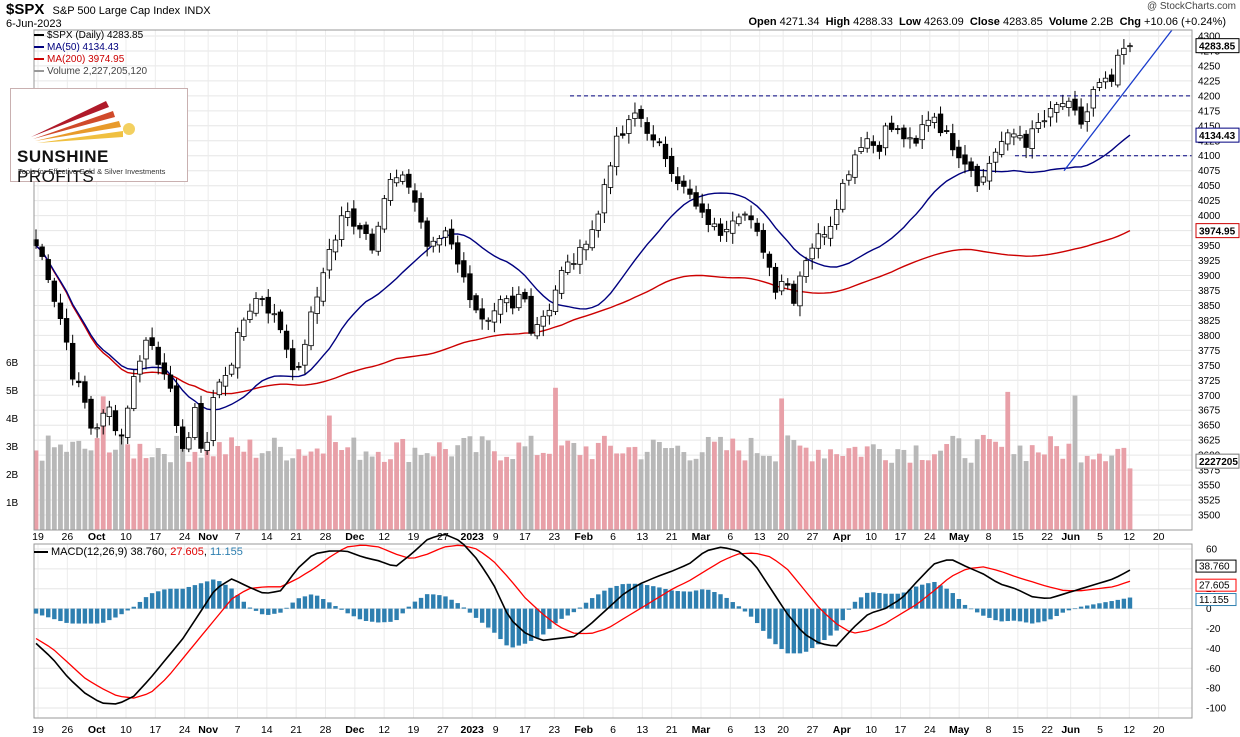 This screenshot has width=1240, height=737. What do you see at coordinates (39, 35) in the screenshot?
I see `price-swatch` at bounding box center [39, 35].